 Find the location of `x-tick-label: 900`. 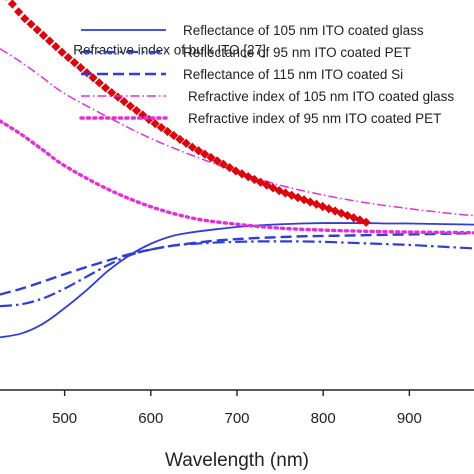

x-tick-label: 900 is located at coordinates (409, 418).